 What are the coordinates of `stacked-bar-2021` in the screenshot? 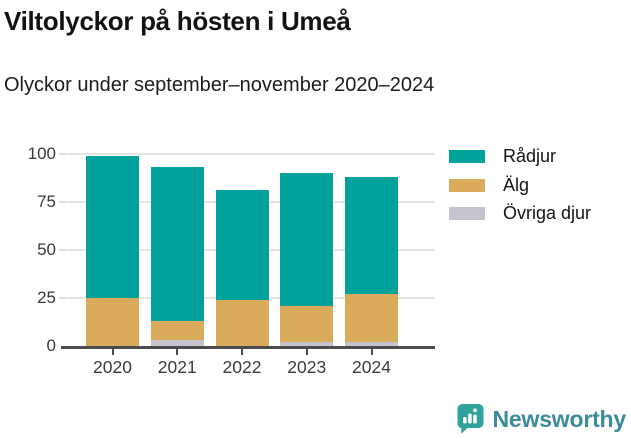 It's located at (177, 256).